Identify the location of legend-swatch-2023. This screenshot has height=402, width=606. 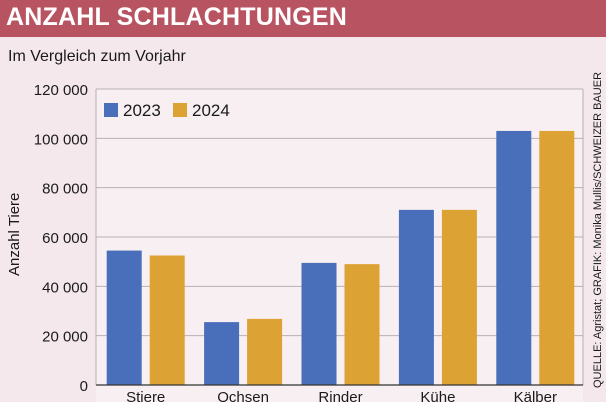
(111, 110).